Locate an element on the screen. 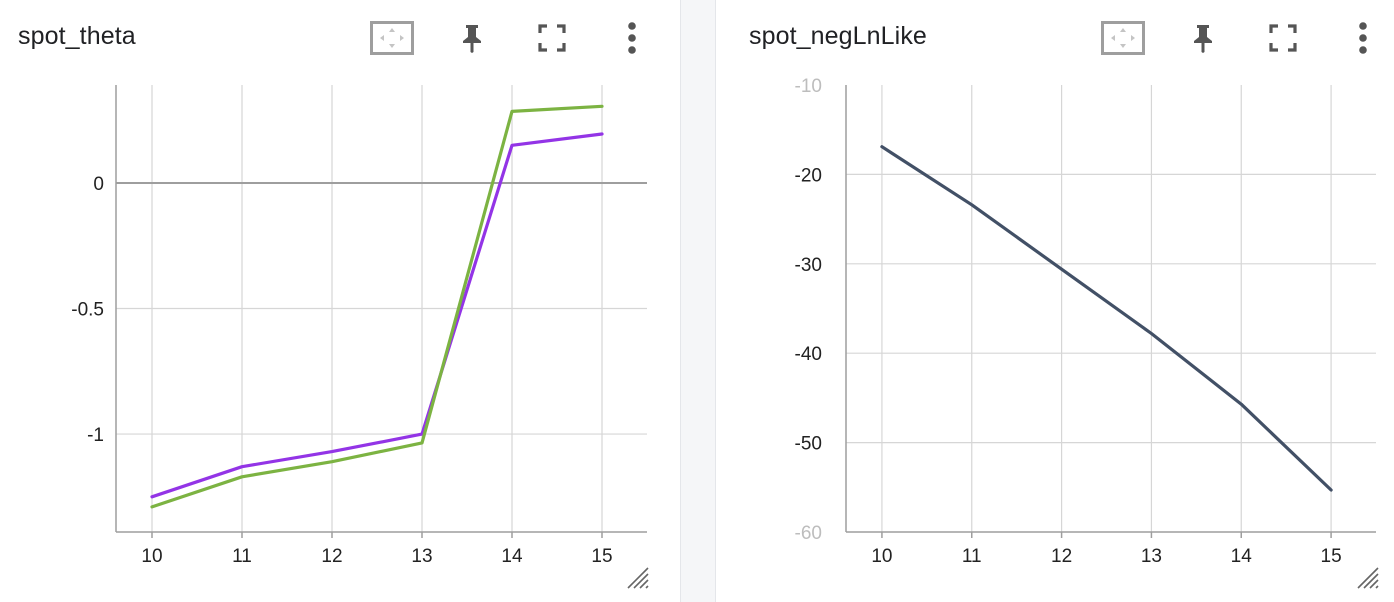 This screenshot has width=1394, height=602. y-tick-label: -1 is located at coordinates (95, 435).